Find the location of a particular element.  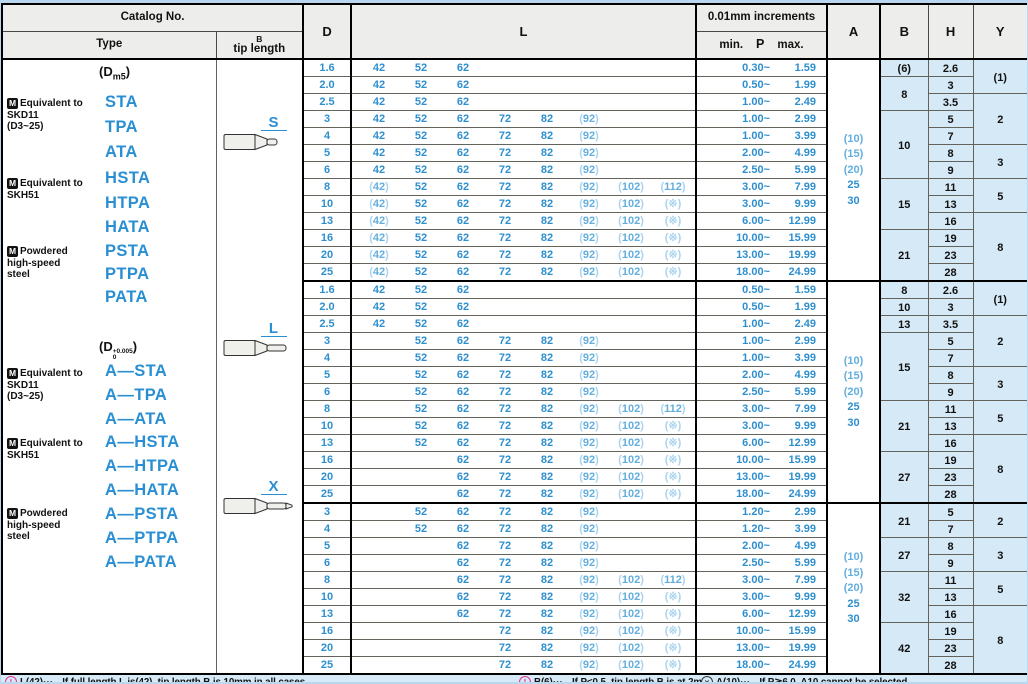

tip-shape-l: L is located at coordinates (260, 341).